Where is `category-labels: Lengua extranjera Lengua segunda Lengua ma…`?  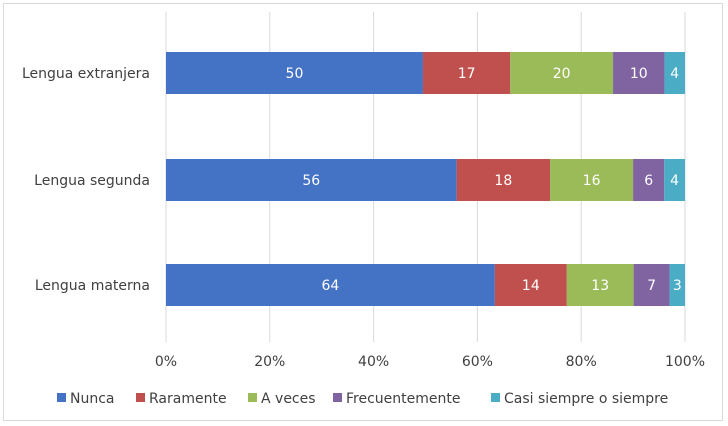
category-labels: Lengua extranjera Lengua segunda Lengua ma… is located at coordinates (86, 180).